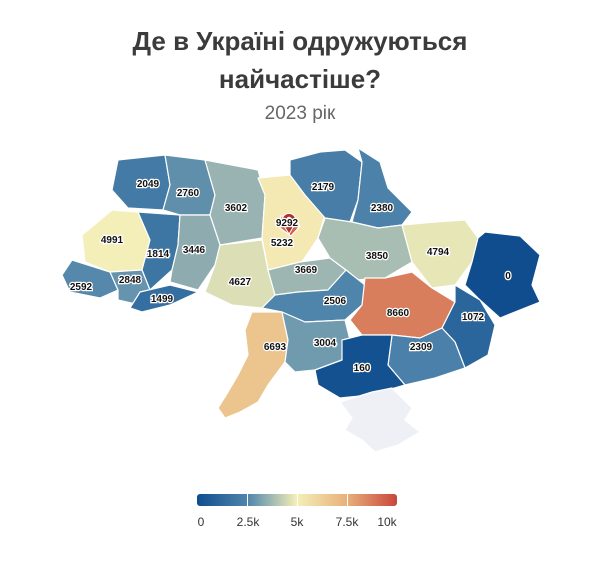 This screenshot has width=600, height=562. Describe the element at coordinates (421, 347) in the screenshot. I see `value-label-zaporizhzhia: 2309` at that location.